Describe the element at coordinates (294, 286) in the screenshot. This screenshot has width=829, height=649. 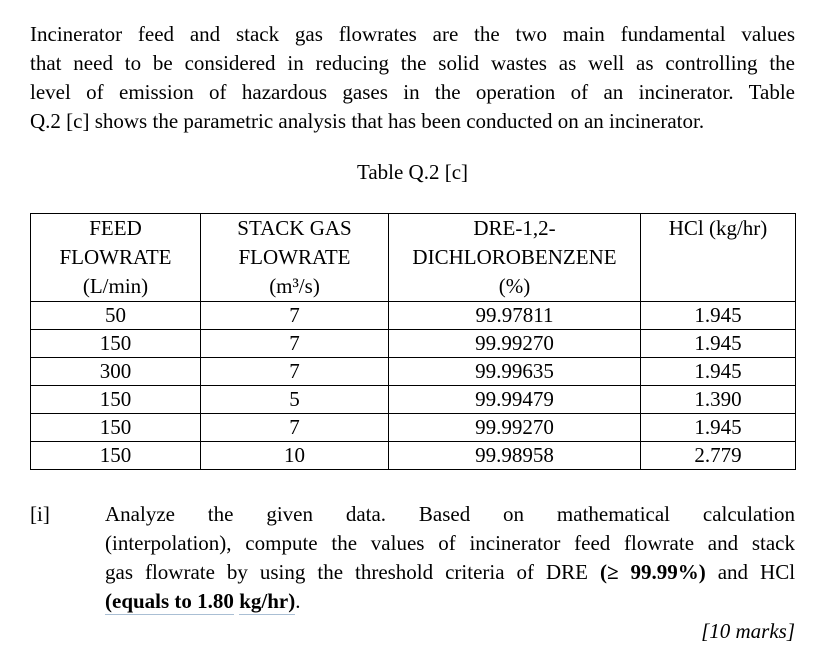
I see `header-line: (m³/s)` at that location.